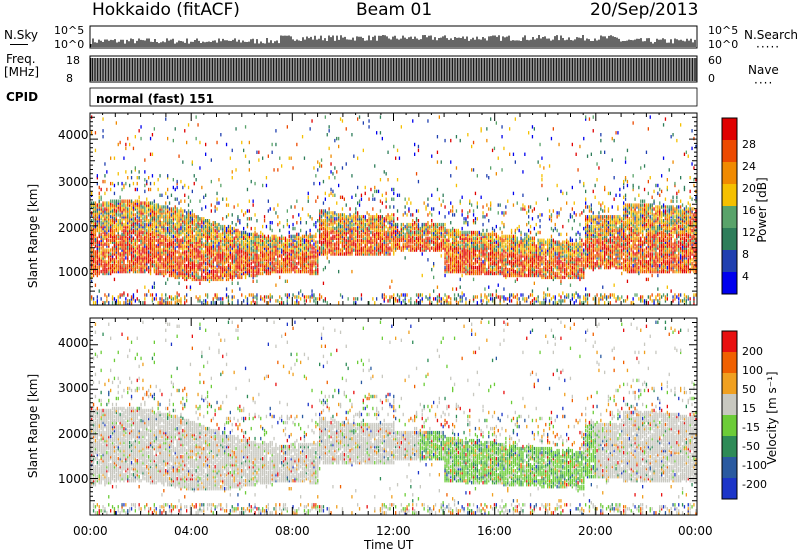  I want to click on power-cbtick-8: 8, so click(745, 254).